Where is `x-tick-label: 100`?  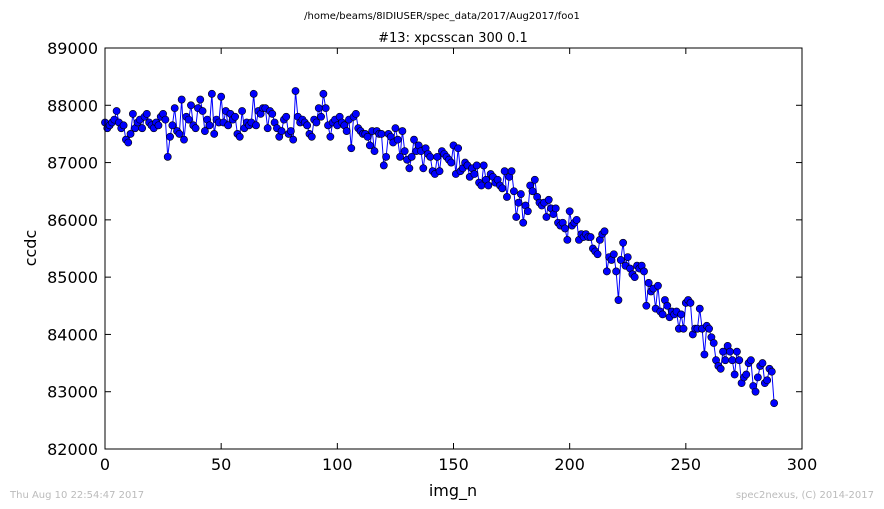
x-tick-label: 100 is located at coordinates (337, 464).